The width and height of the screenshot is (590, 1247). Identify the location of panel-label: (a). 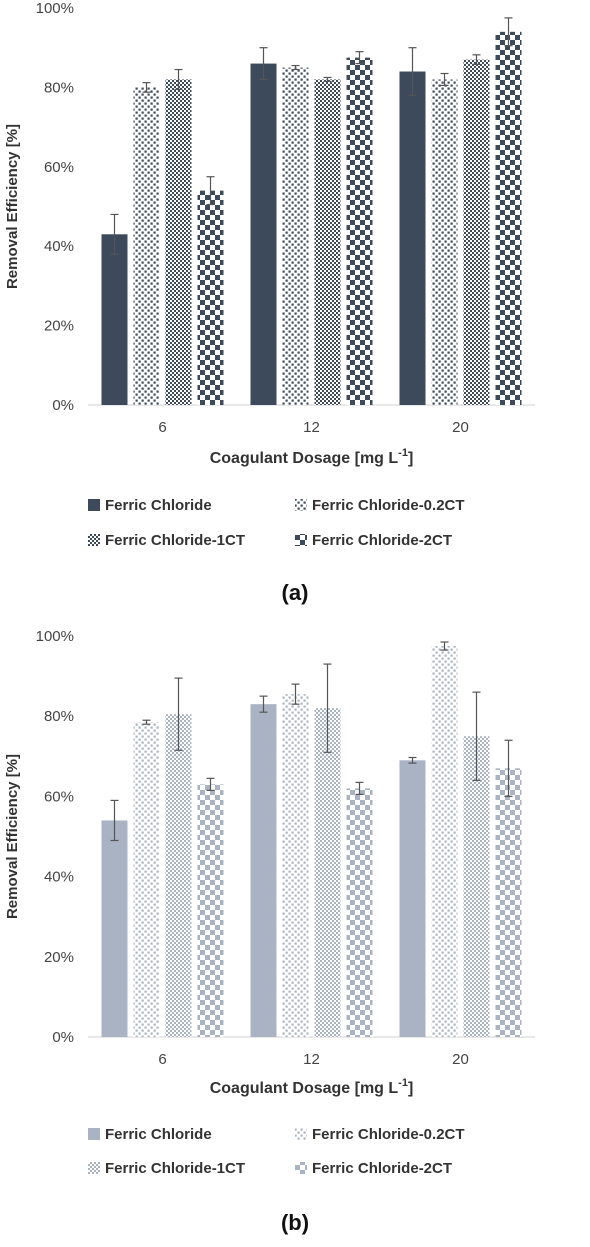
(295, 592).